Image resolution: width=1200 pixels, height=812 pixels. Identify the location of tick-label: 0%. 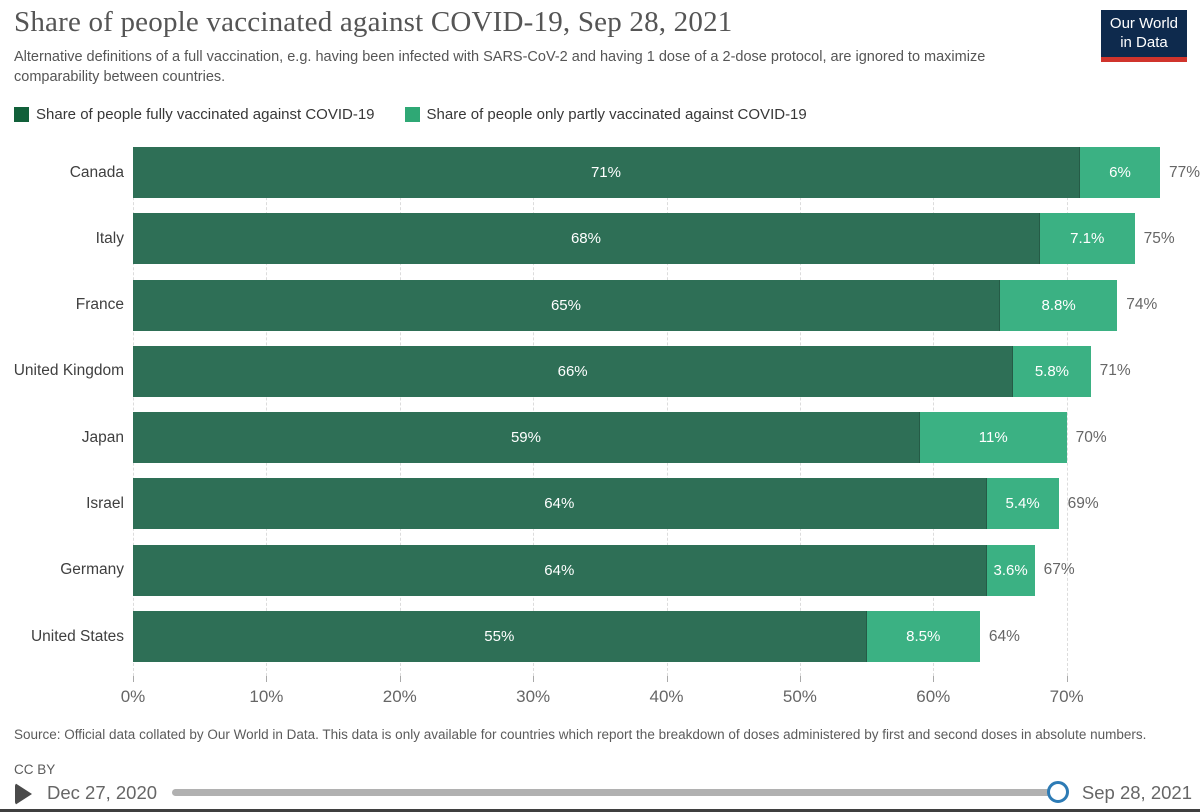
(133, 696).